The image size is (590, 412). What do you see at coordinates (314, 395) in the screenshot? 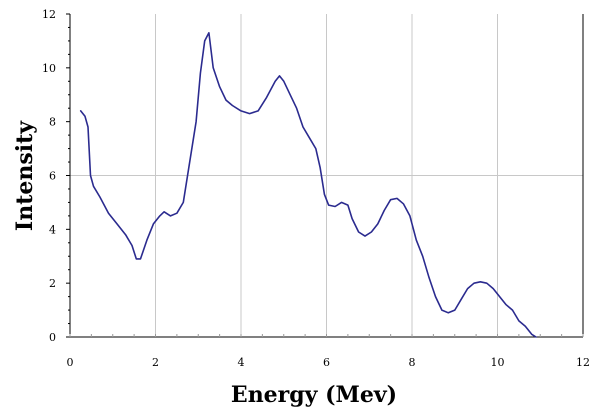
I see `x-axis-title: Energy (Mev)` at bounding box center [314, 395].